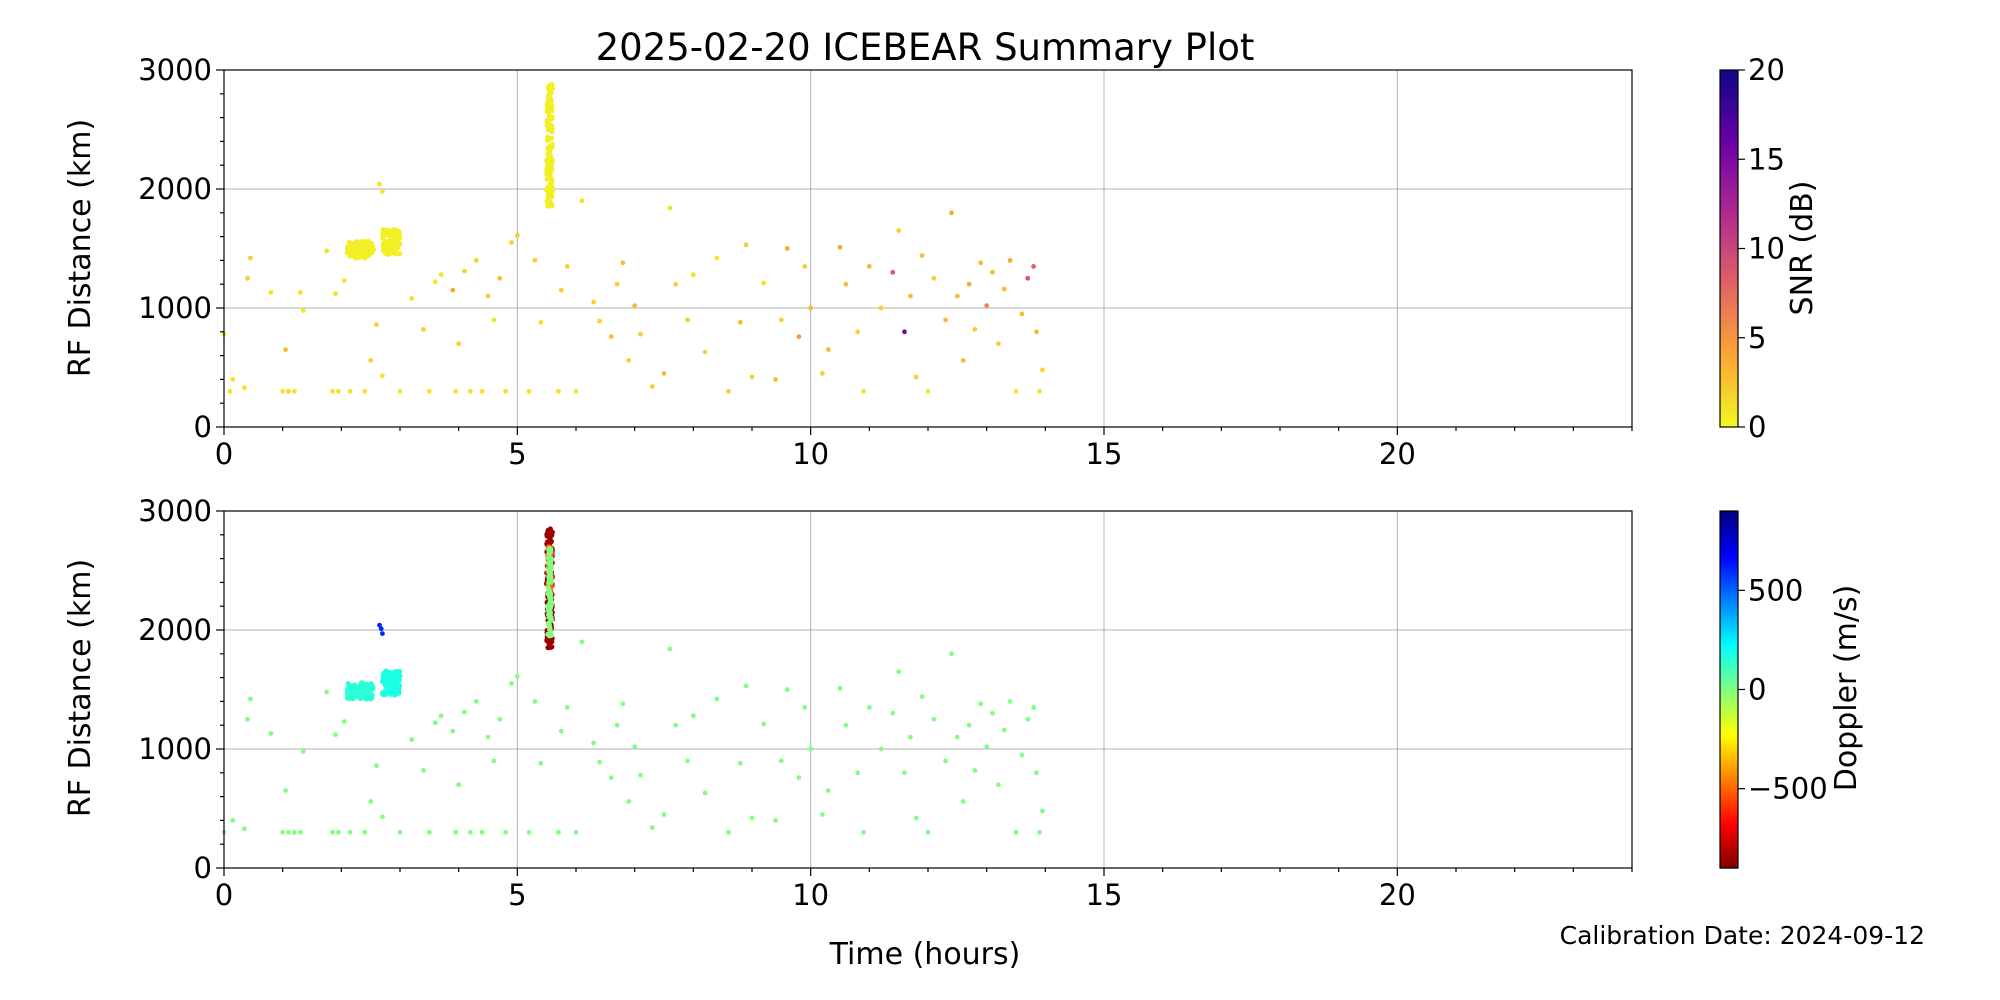  Describe the element at coordinates (175, 749) in the screenshot. I see `y-tick-label: 1000` at that location.